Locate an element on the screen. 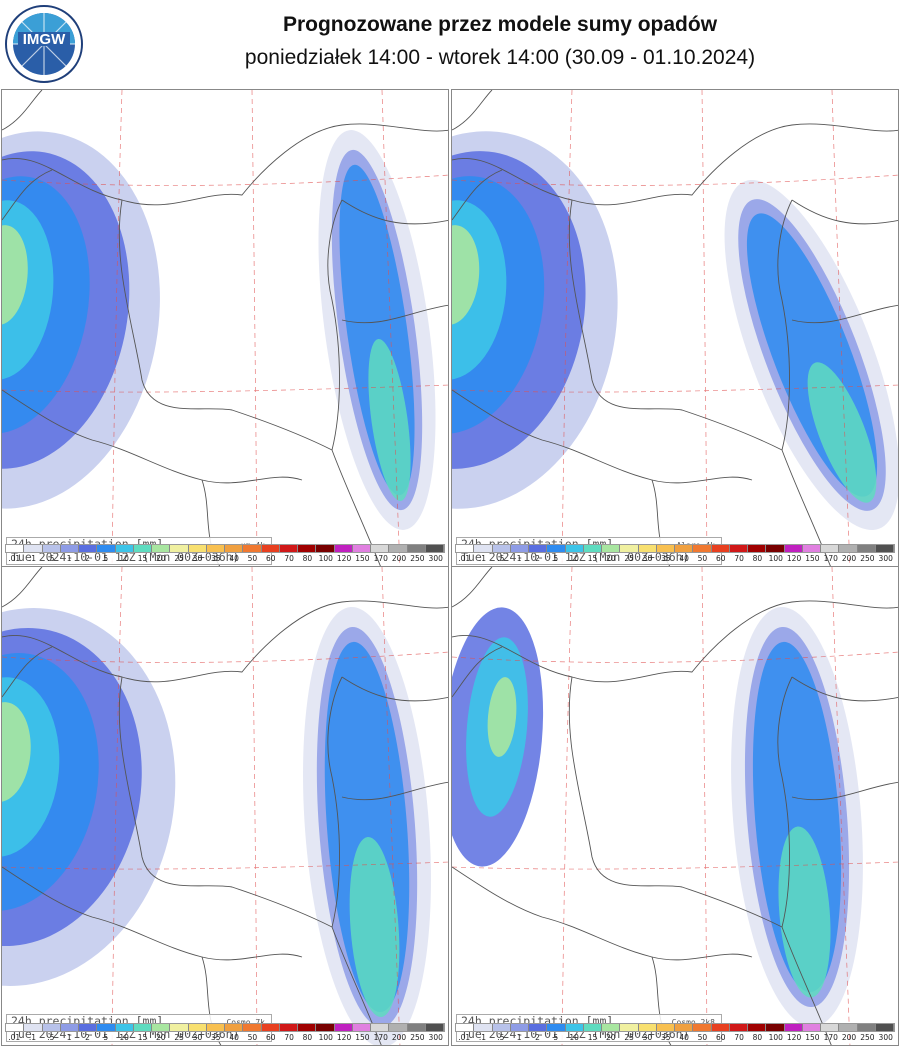  color-scale-label: 70 is located at coordinates (739, 1037).